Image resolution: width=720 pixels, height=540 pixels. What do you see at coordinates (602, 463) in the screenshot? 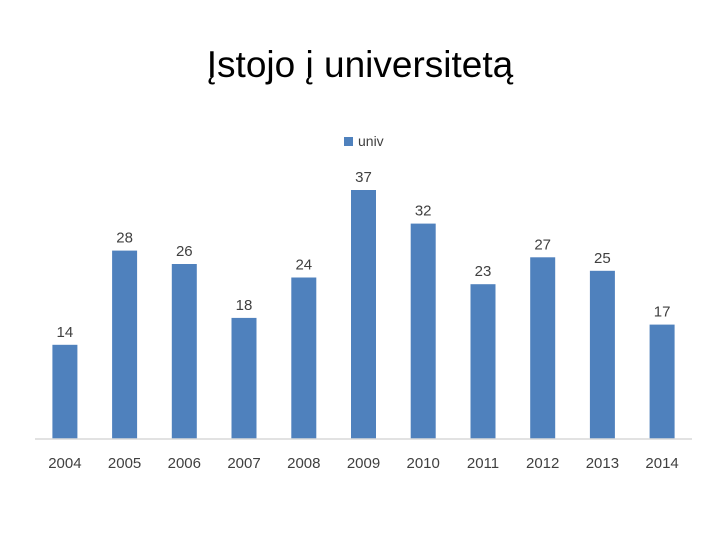
I see `x-tick-label-2013: 2013` at bounding box center [602, 463].